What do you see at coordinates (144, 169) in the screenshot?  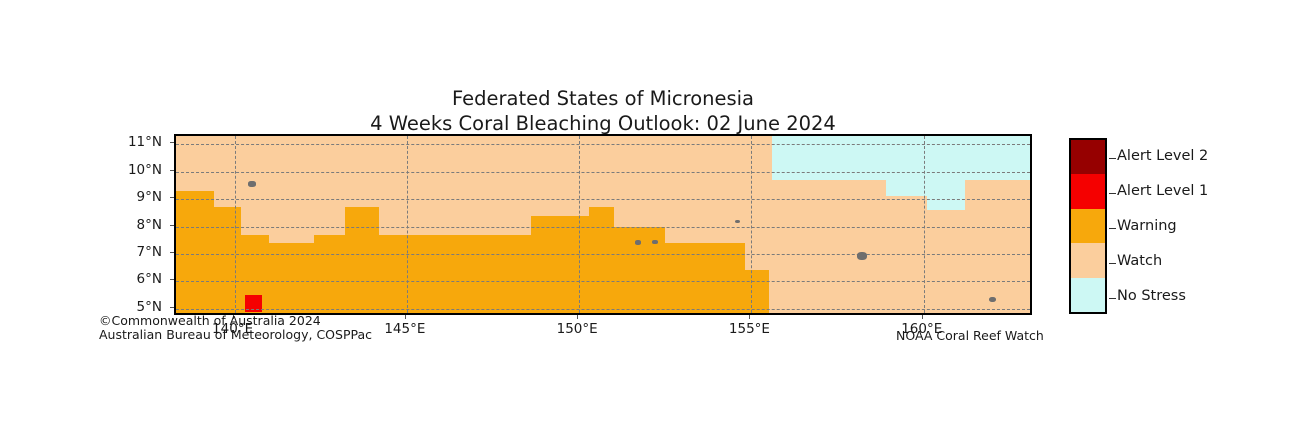 I see `y-axis-tick-label: 10°N` at bounding box center [144, 169].